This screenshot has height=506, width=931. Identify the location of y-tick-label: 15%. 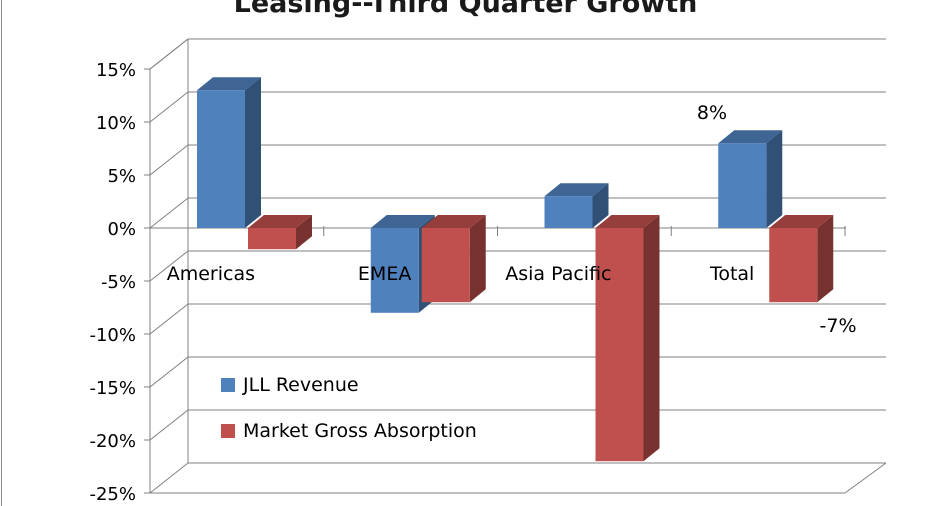
(116, 70).